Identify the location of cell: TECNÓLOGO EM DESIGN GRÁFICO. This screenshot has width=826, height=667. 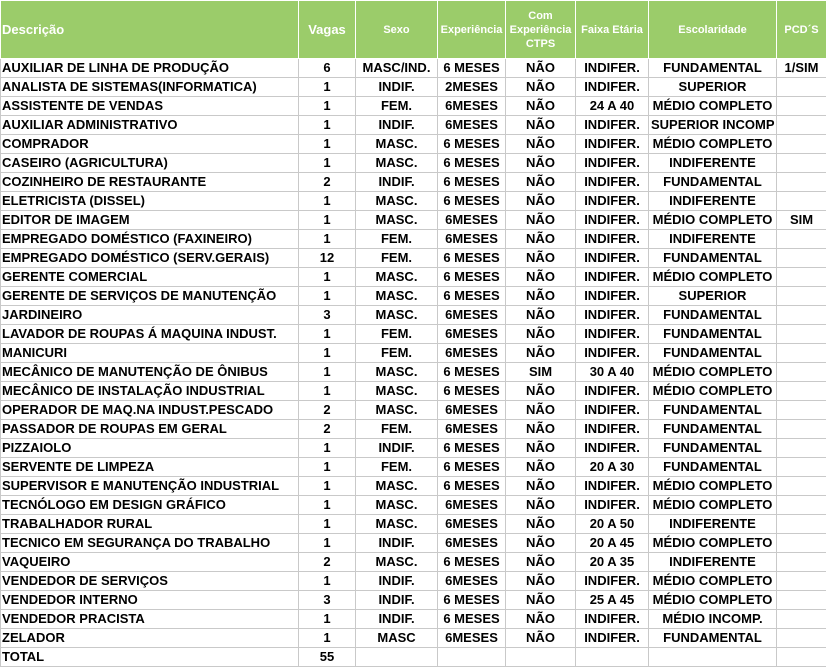
(150, 505).